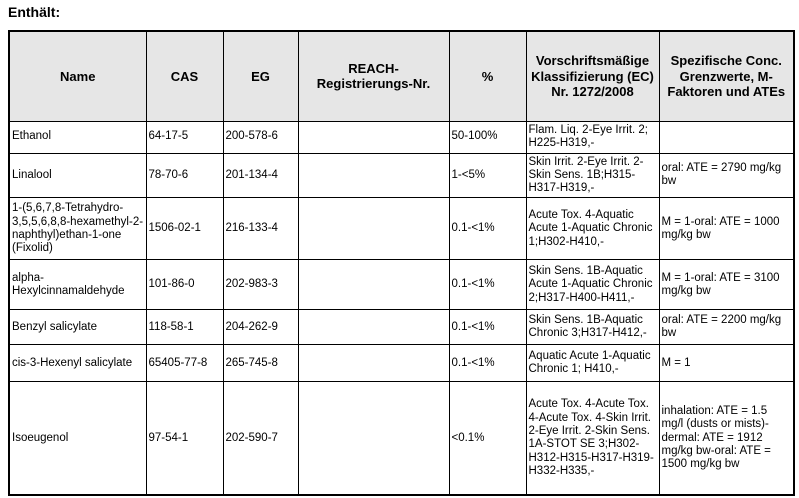 Image resolution: width=799 pixels, height=498 pixels. What do you see at coordinates (77, 76) in the screenshot?
I see `column-header-name: Name` at bounding box center [77, 76].